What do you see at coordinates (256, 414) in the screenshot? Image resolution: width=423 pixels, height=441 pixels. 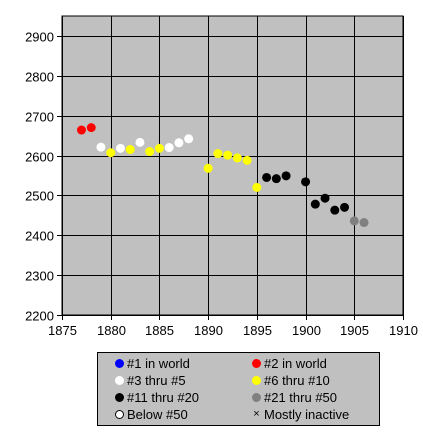 I see `legend-marker-cross-icon: ×` at bounding box center [256, 414].